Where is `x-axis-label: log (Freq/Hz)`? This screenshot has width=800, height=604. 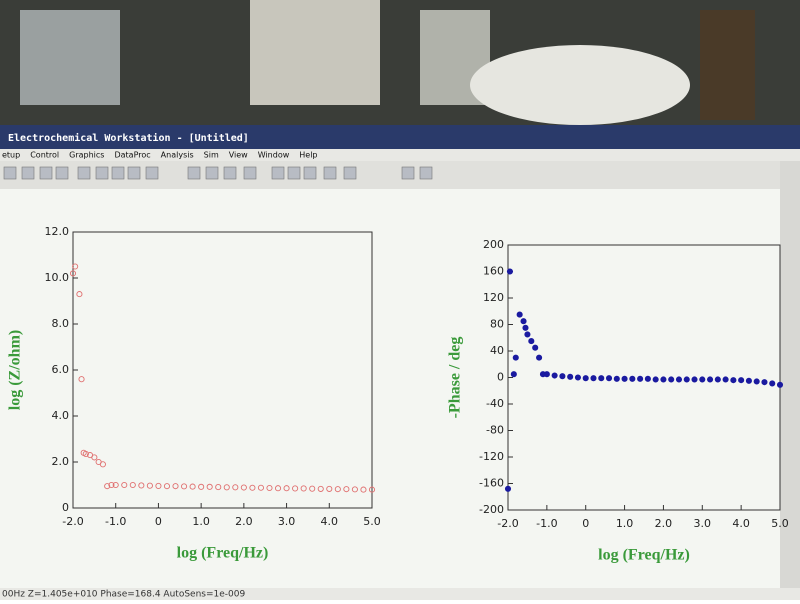 x-axis-label: log (Freq/Hz) is located at coordinates (223, 553).